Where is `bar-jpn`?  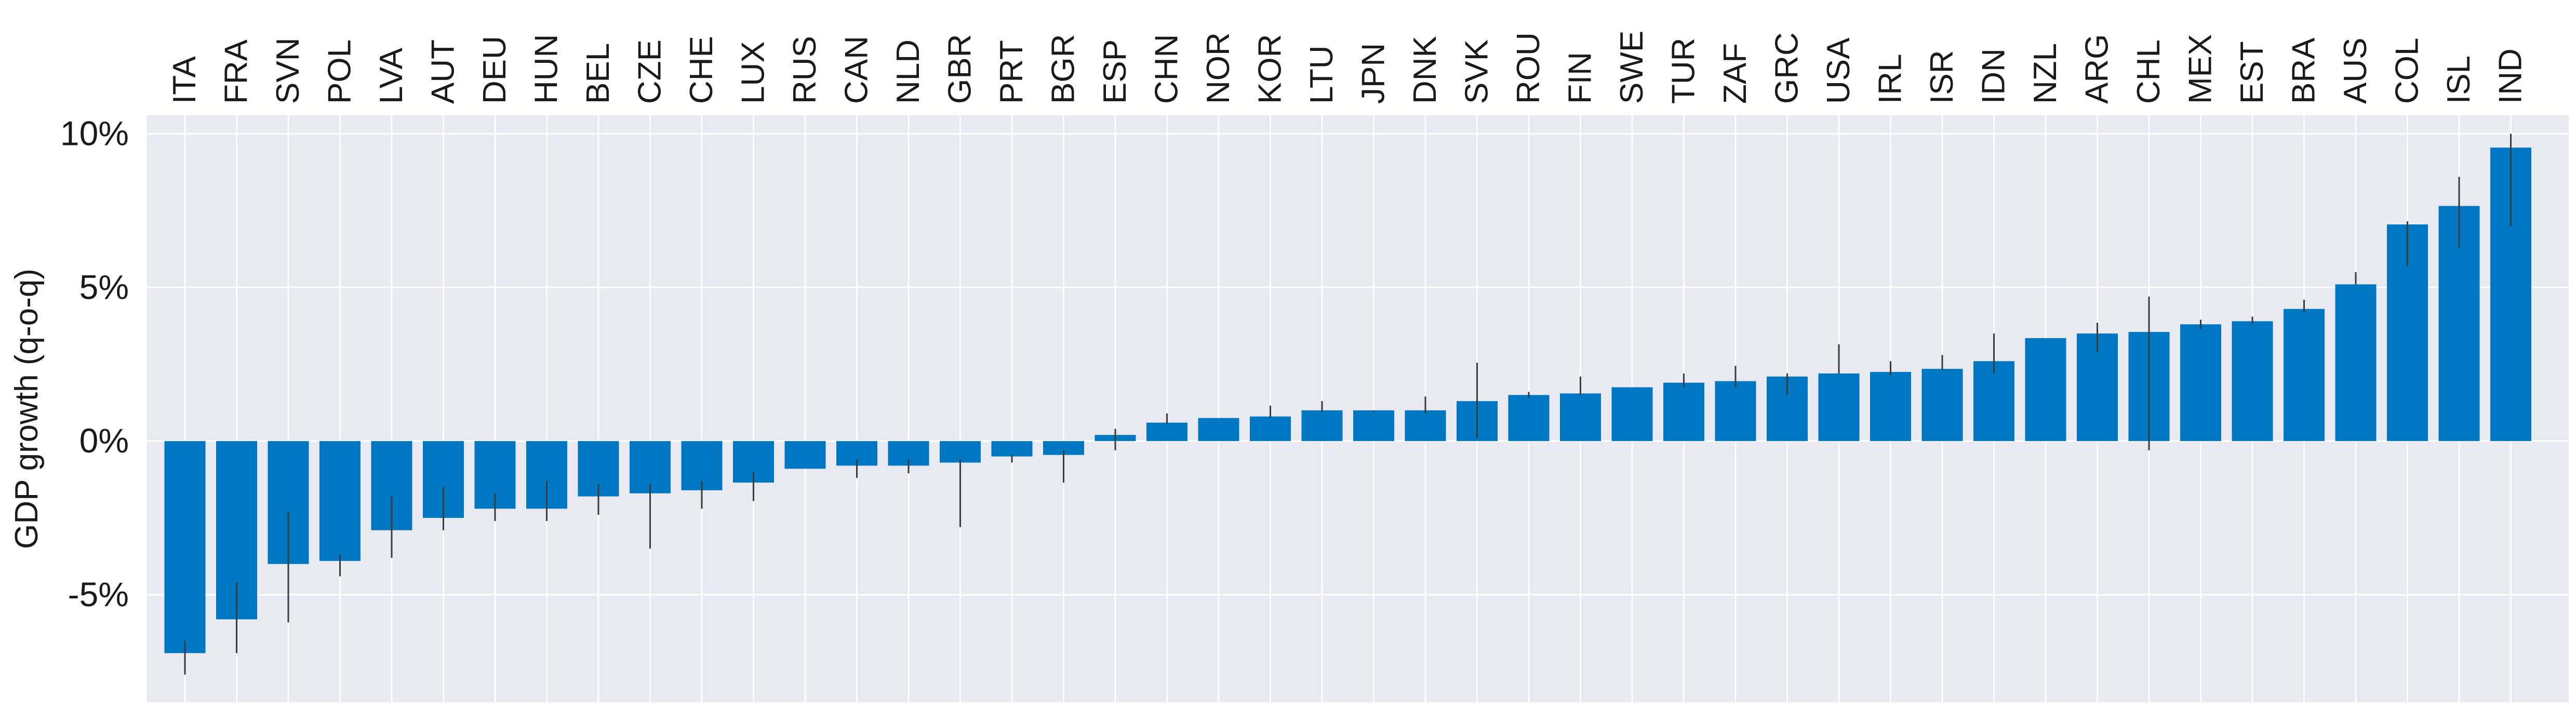
bar-jpn is located at coordinates (1373, 426).